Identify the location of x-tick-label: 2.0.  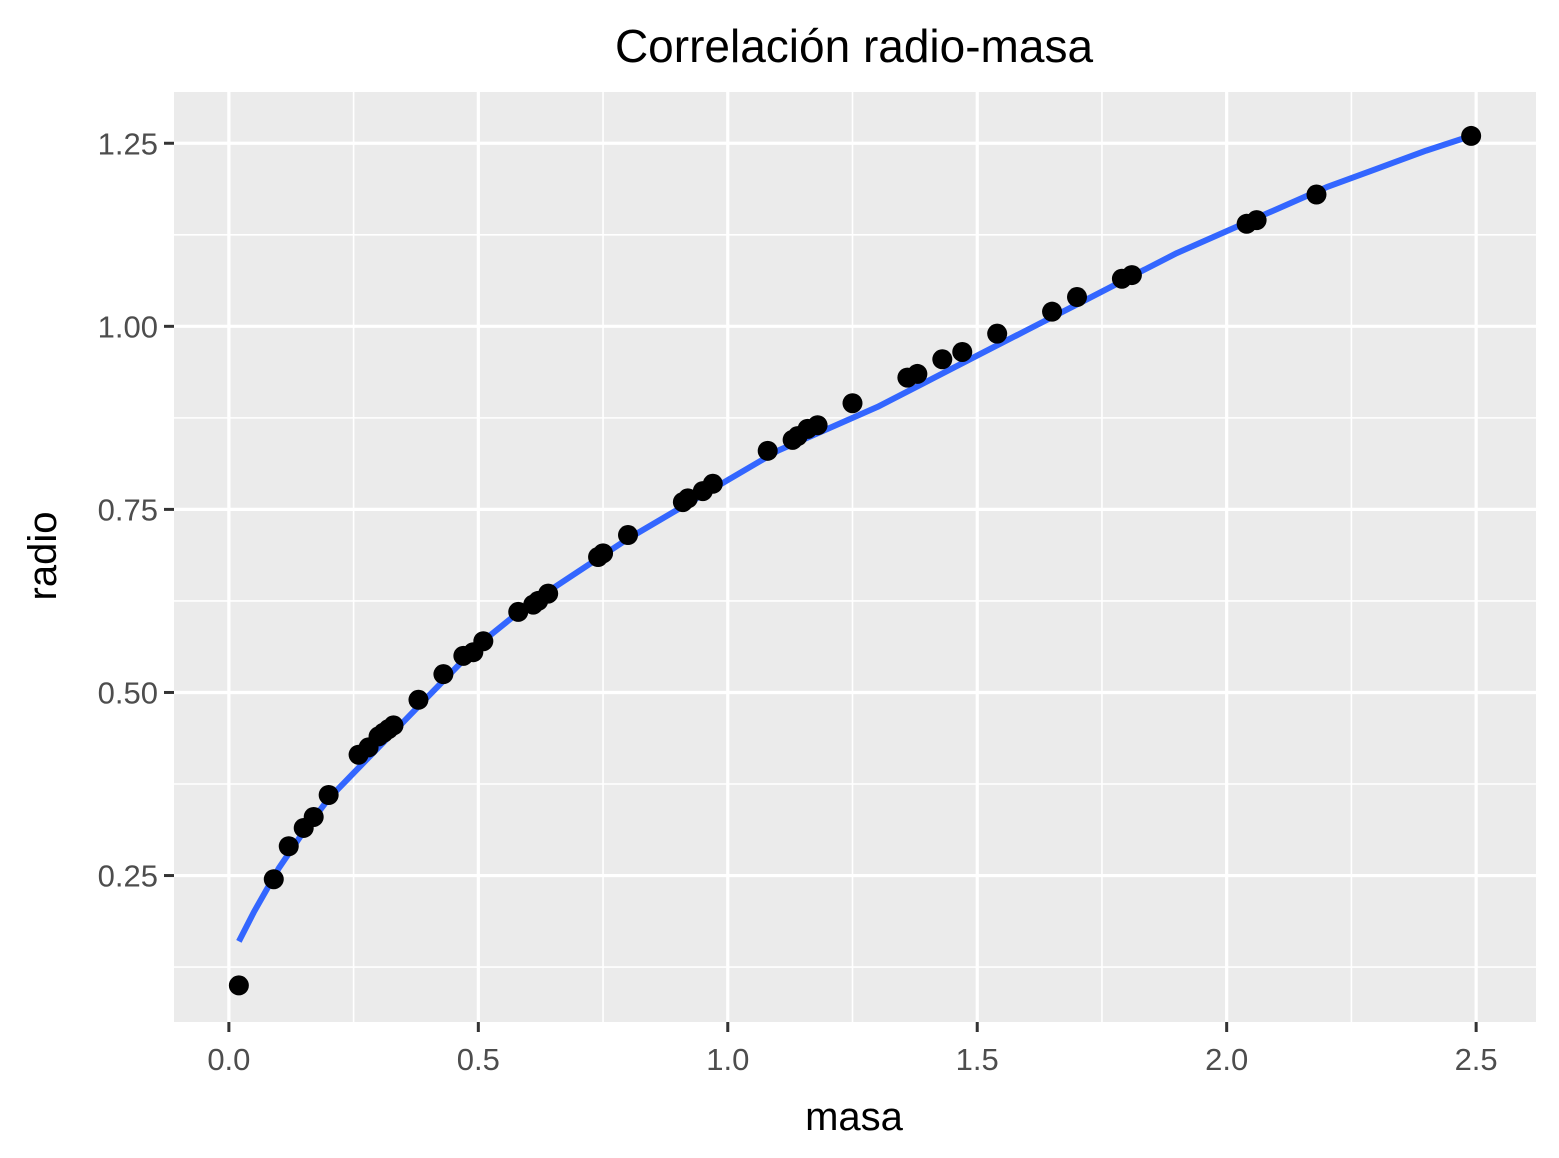
(1226, 1059).